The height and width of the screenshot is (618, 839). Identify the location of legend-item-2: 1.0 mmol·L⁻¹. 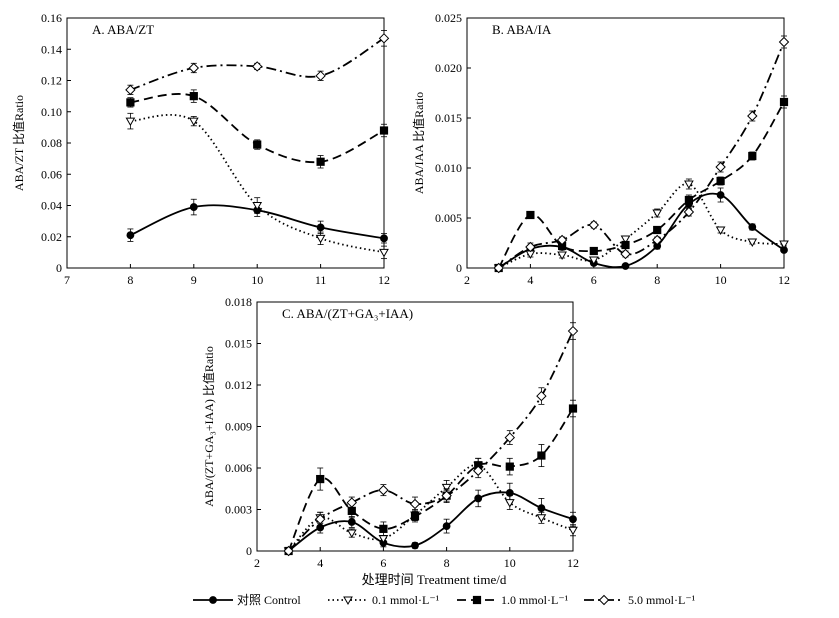
(513, 600).